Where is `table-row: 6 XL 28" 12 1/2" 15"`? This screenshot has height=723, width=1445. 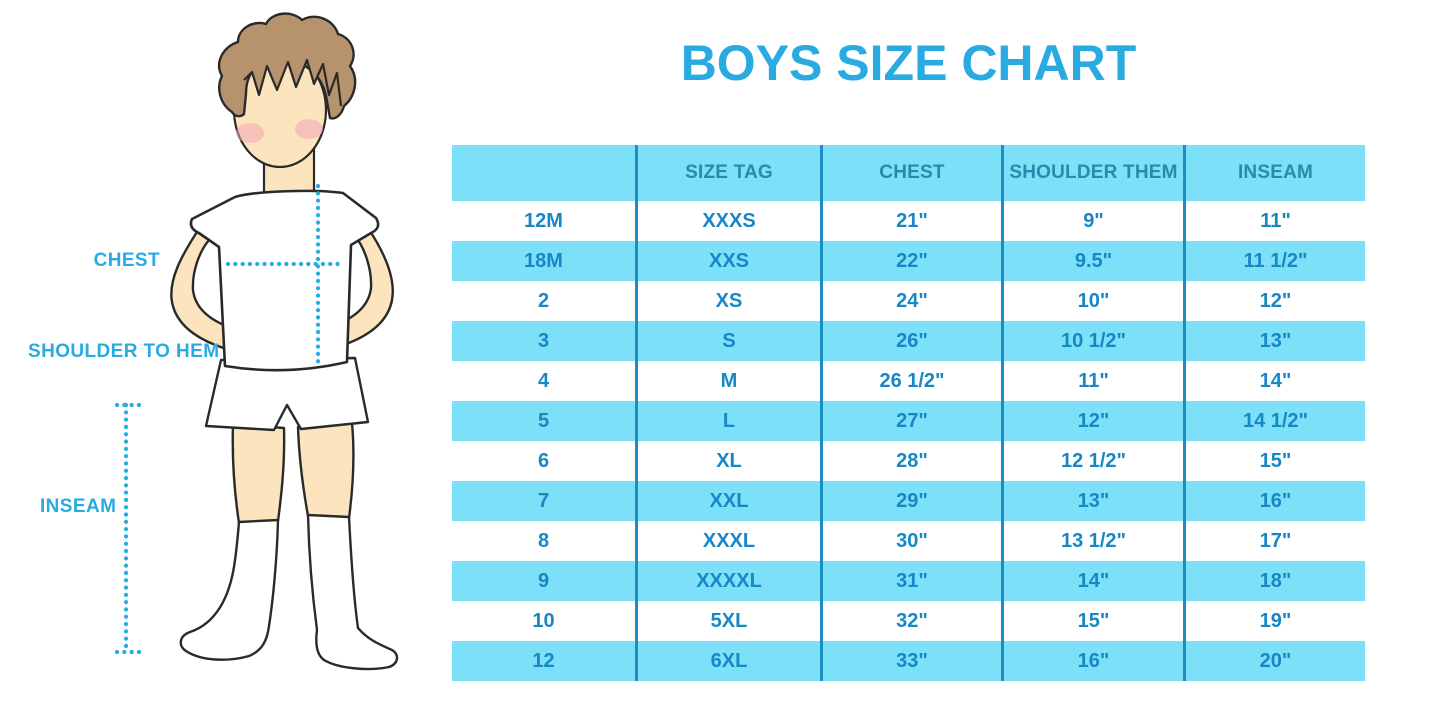 table-row: 6 XL 28" 12 1/2" 15" is located at coordinates (908, 461).